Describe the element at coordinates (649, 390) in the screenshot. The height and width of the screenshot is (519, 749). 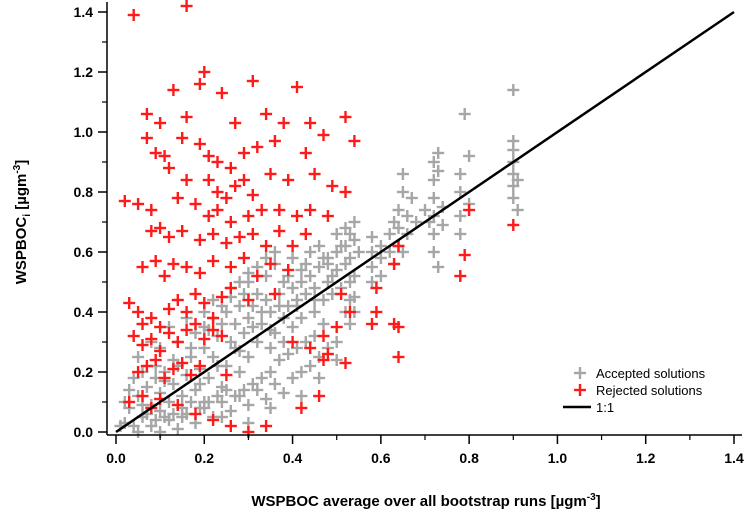
I see `legend-label-rejected: Rejected solutions` at that location.